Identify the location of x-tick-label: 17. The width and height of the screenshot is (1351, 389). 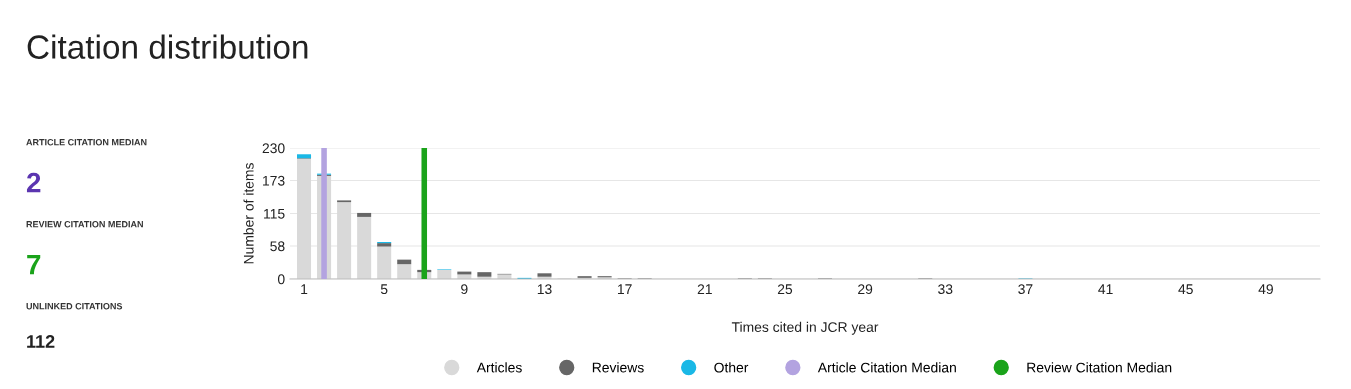
(624, 289).